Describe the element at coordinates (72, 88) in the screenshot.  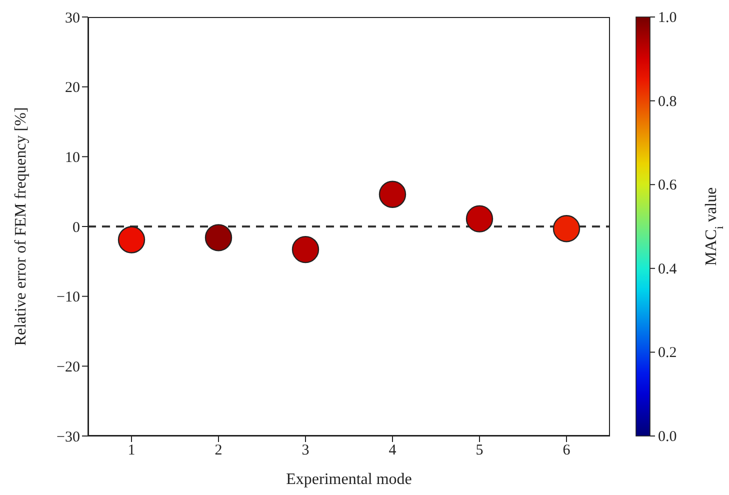
I see `y-tick-label: 20` at that location.